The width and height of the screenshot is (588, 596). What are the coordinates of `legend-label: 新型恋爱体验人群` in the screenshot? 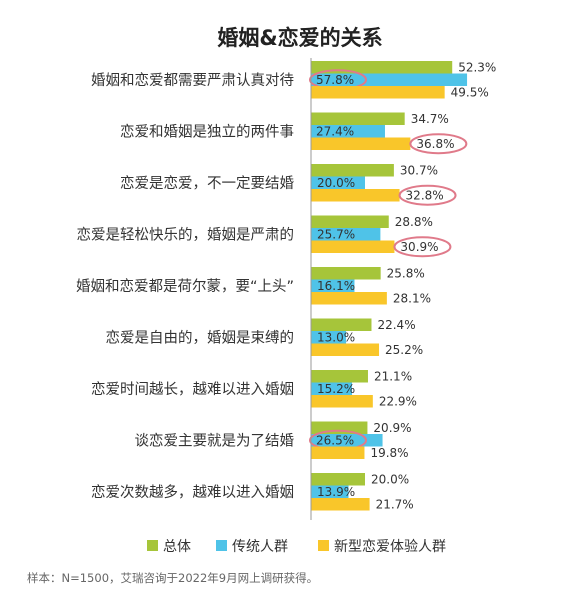 It's located at (390, 546).